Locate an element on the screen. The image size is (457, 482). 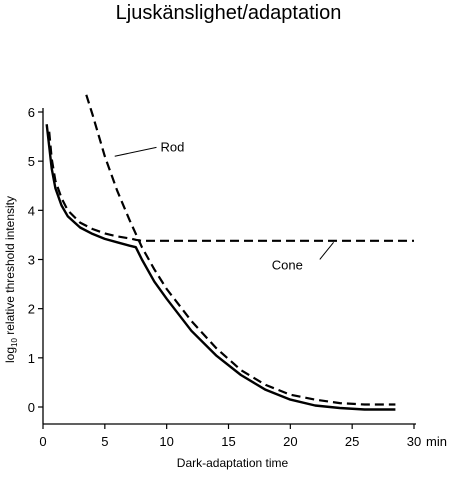
x-tick-label: 15 is located at coordinates (228, 441).